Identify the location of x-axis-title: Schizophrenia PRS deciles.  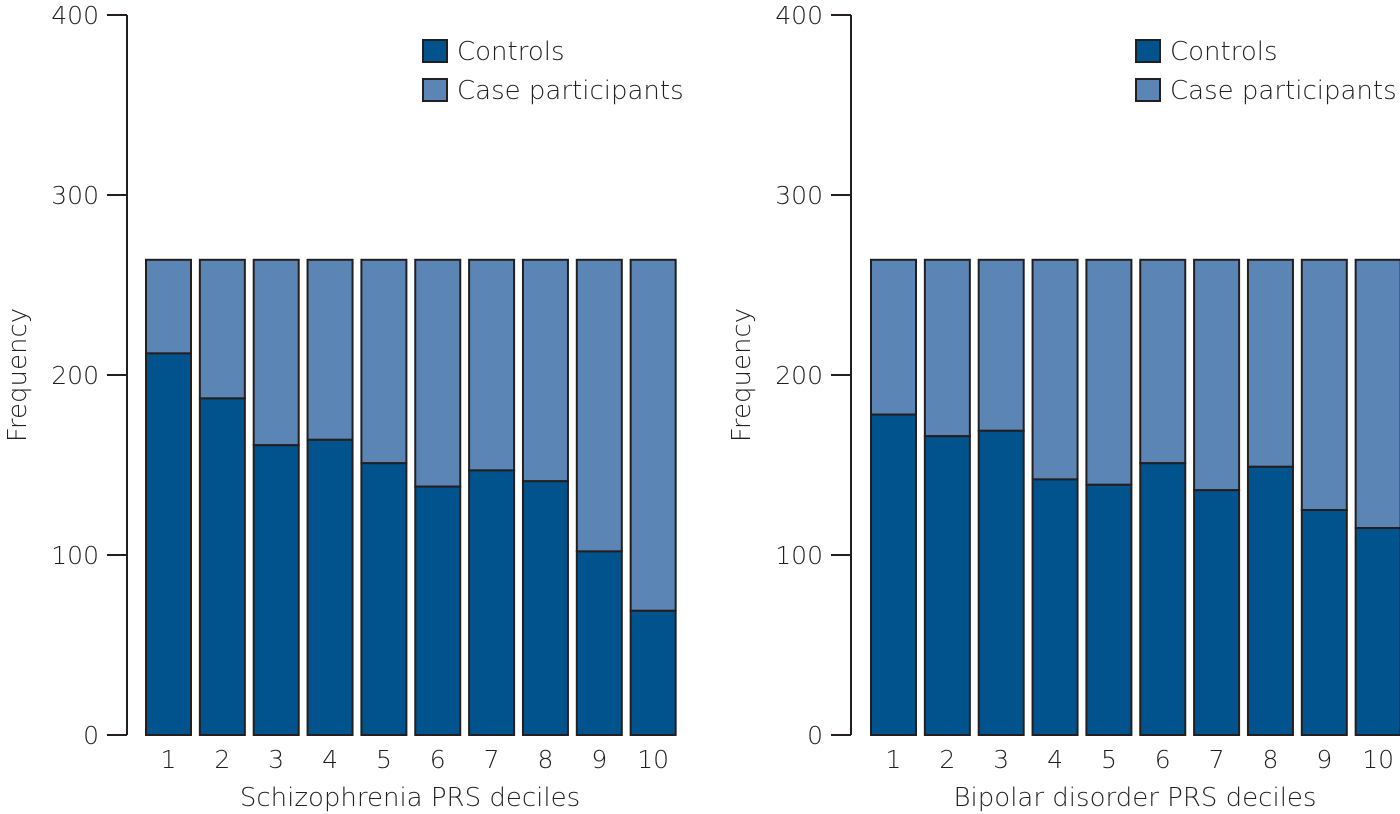
(410, 798).